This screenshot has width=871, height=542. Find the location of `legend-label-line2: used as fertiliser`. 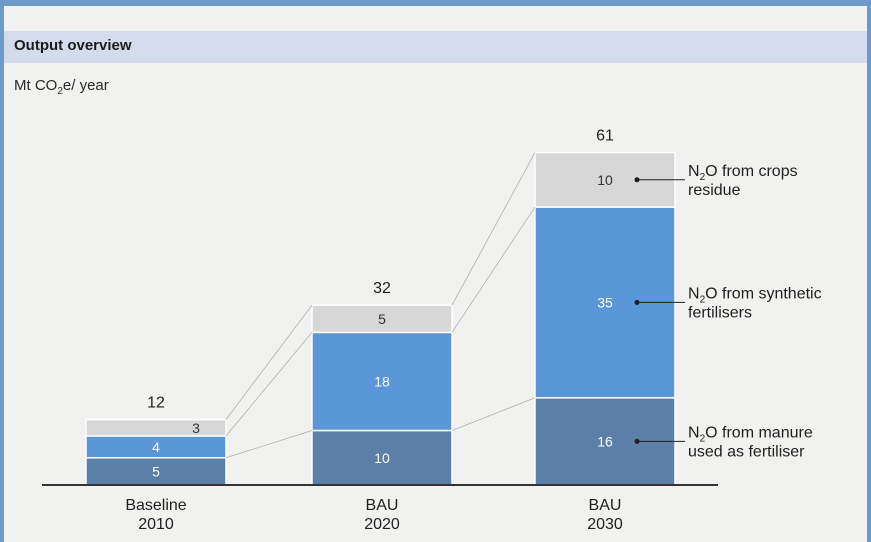

legend-label-line2: used as fertiliser is located at coordinates (746, 451).